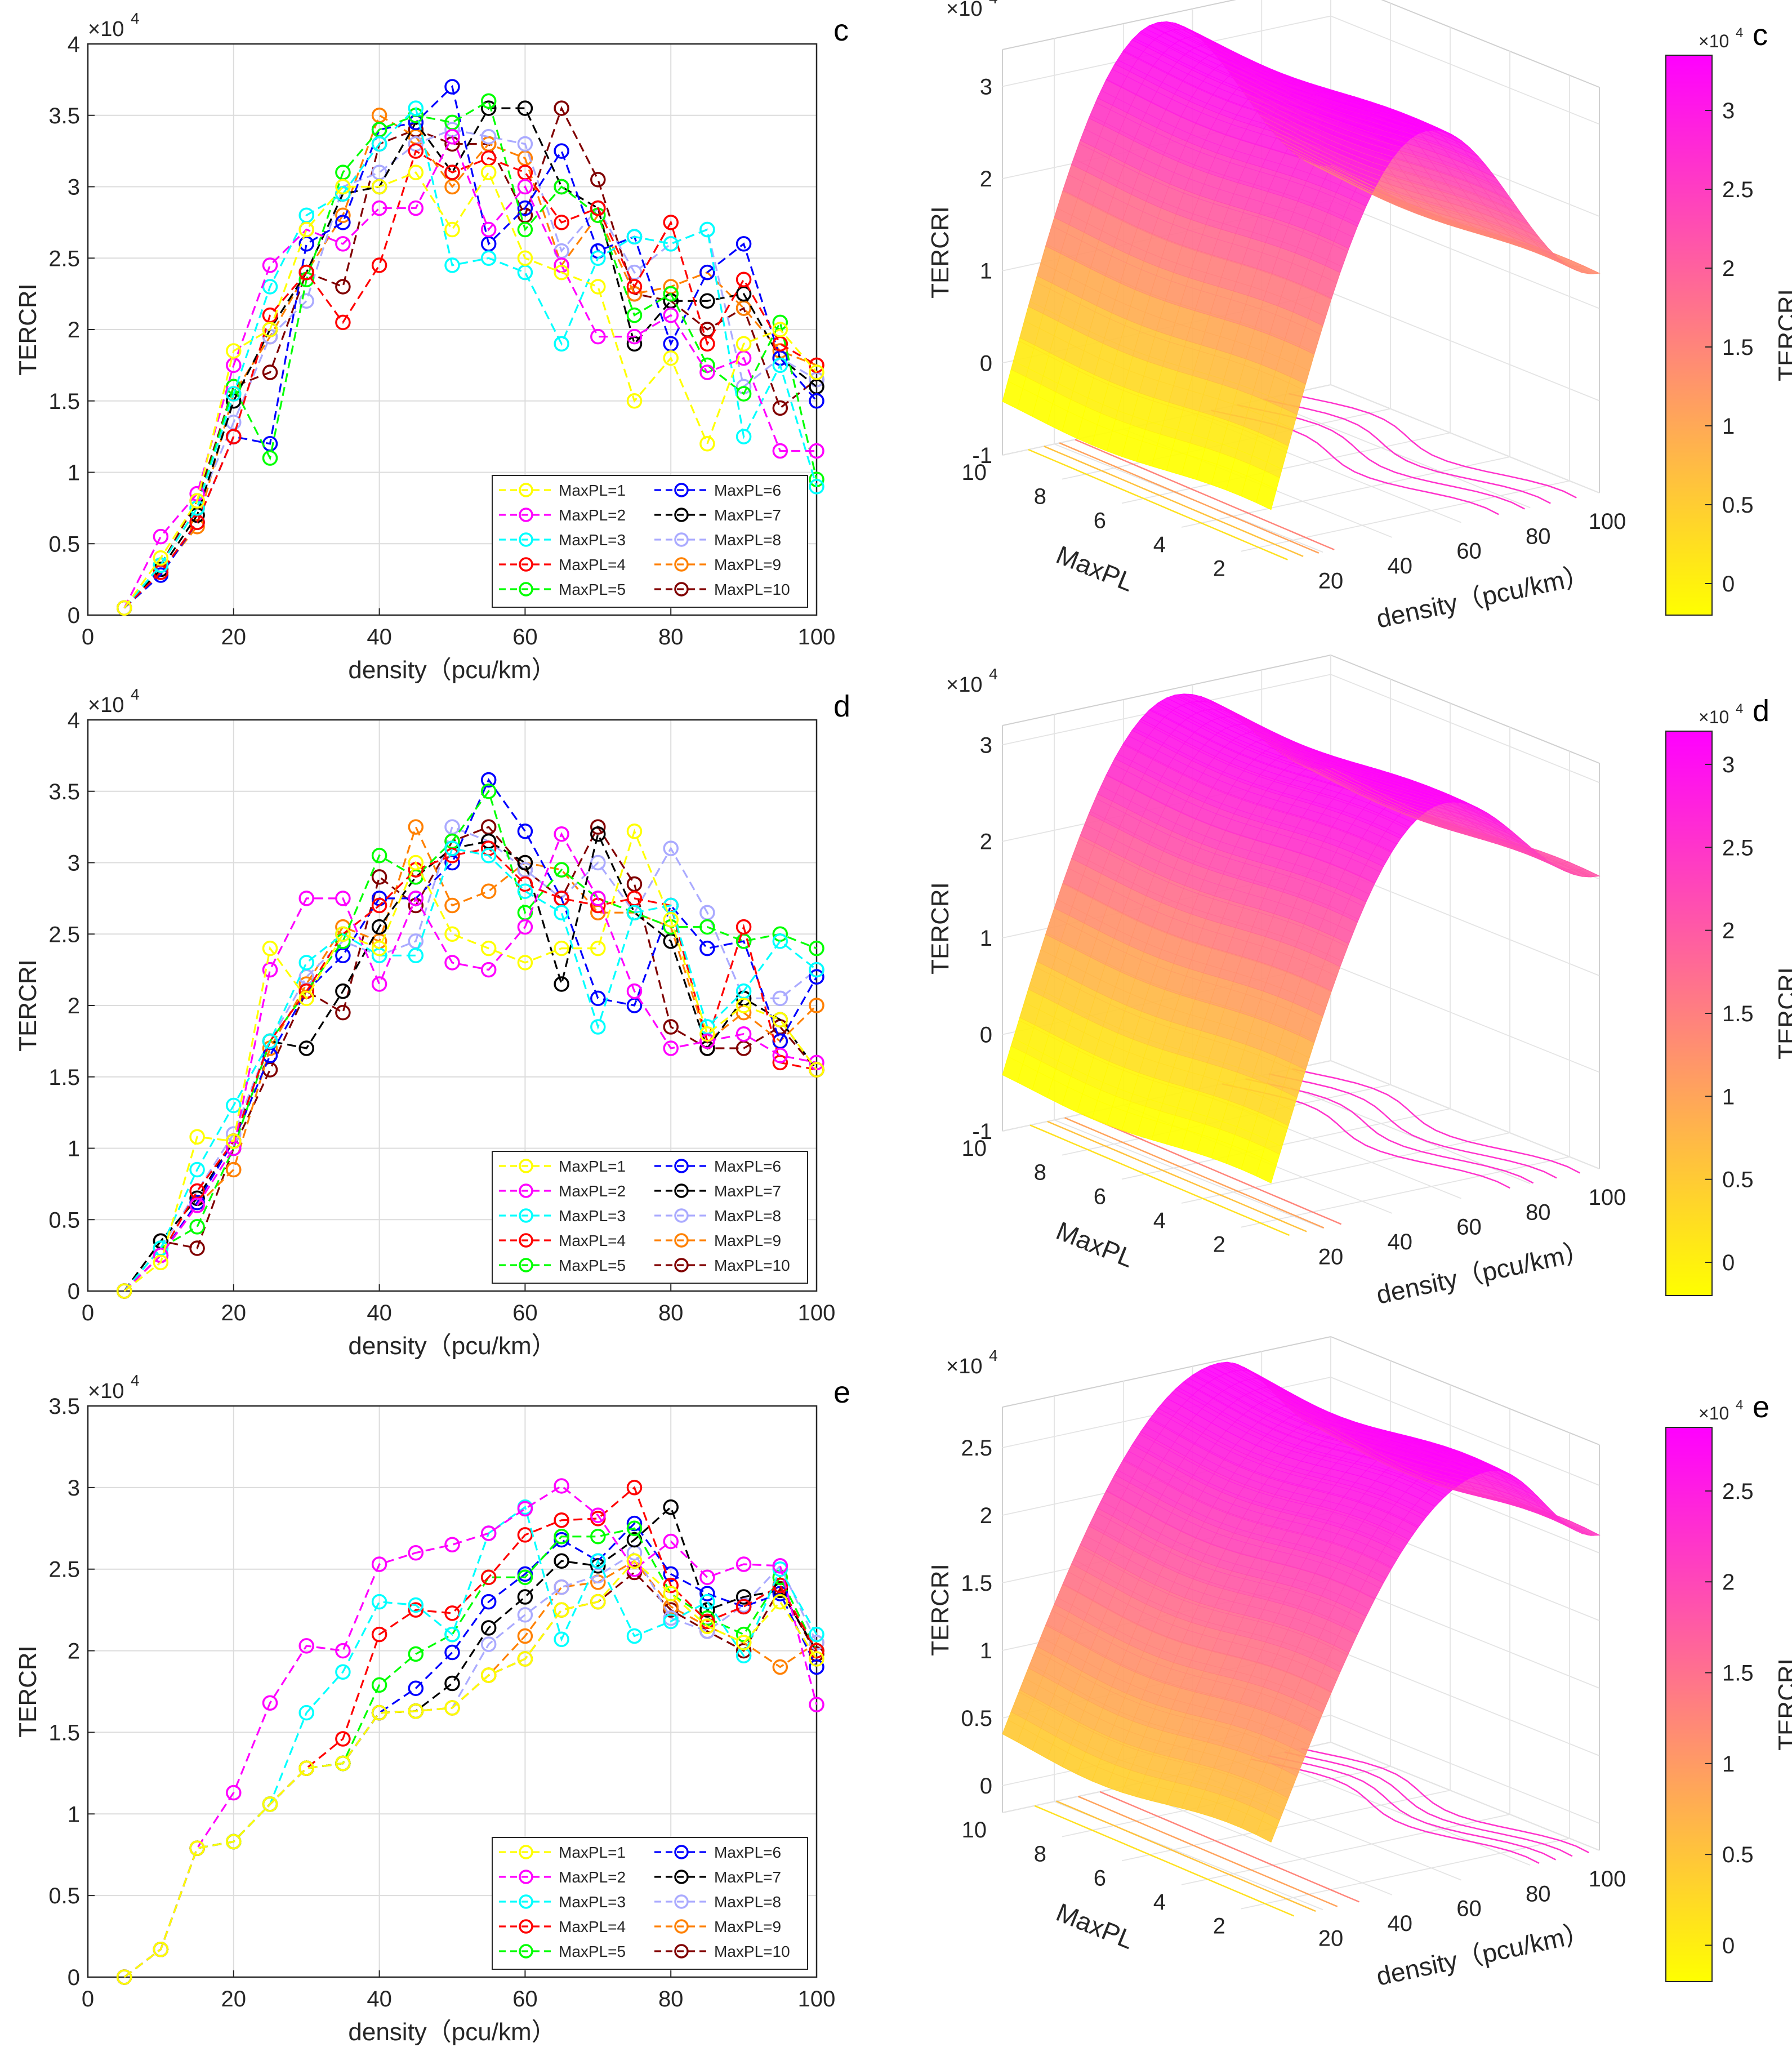 This screenshot has width=1792, height=2065. I want to click on legend-item: MaxPL=3, so click(562, 1216).